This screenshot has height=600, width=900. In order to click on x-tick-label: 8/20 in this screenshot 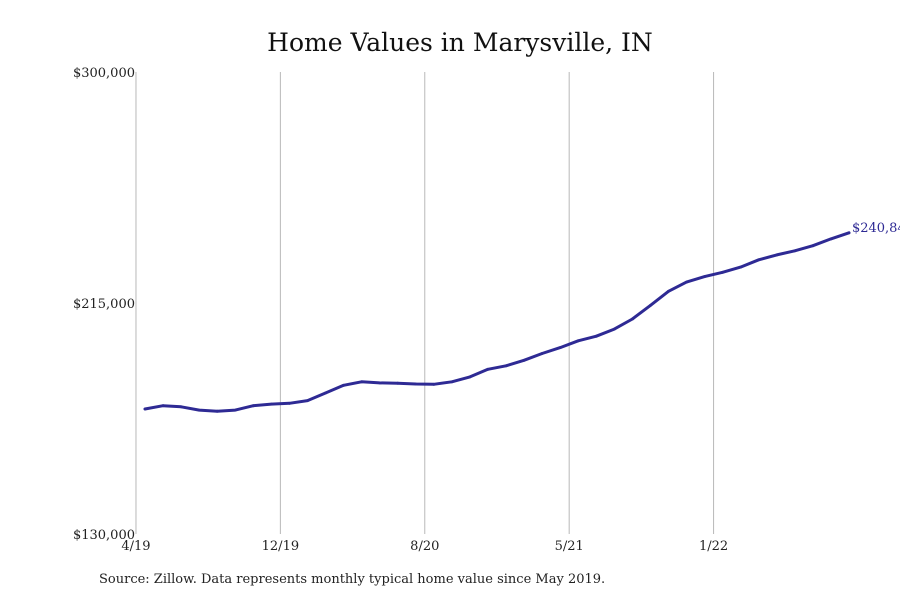, I will do `click(424, 546)`.